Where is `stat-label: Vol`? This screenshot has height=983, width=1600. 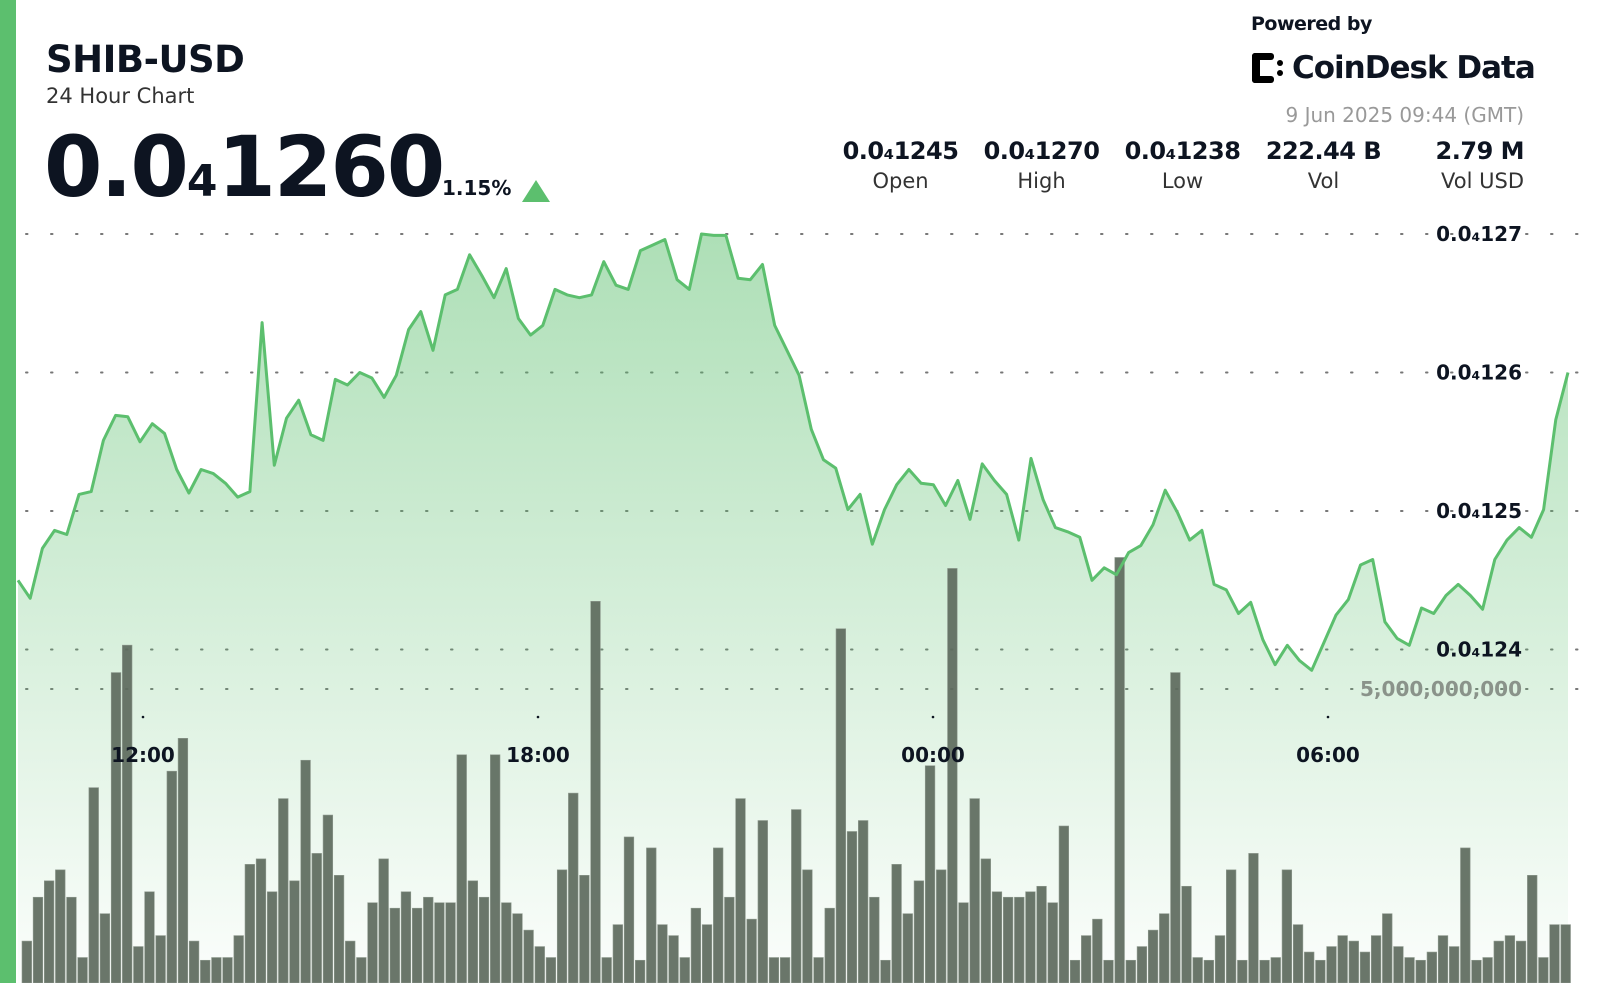
stat-label: Vol is located at coordinates (1323, 181).